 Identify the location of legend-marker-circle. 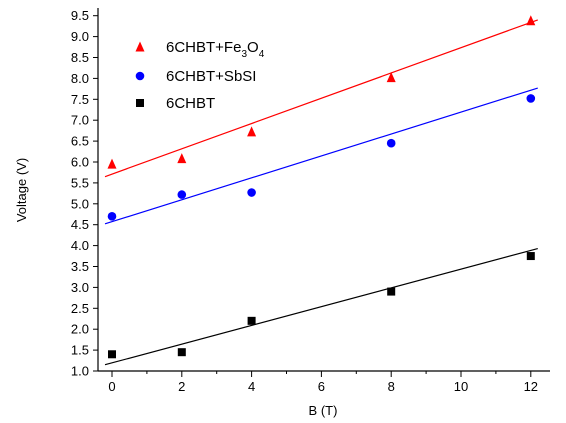
(140, 76).